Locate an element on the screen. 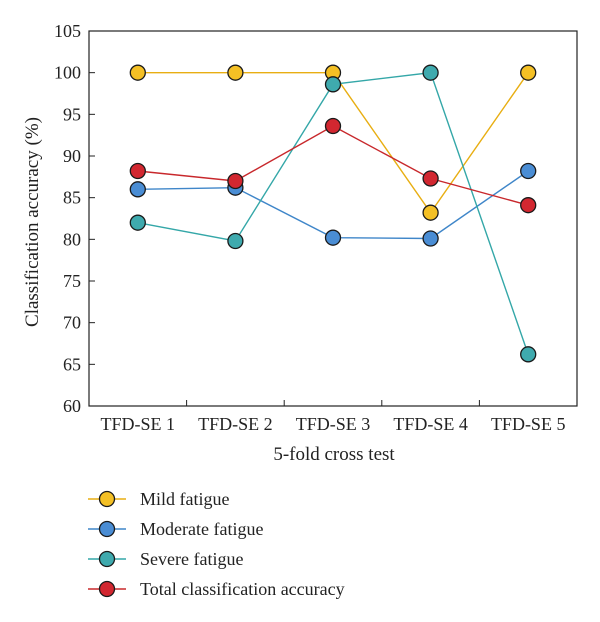 Image resolution: width=600 pixels, height=622 pixels. legend-item-2: Severe fatigue is located at coordinates (165, 559).